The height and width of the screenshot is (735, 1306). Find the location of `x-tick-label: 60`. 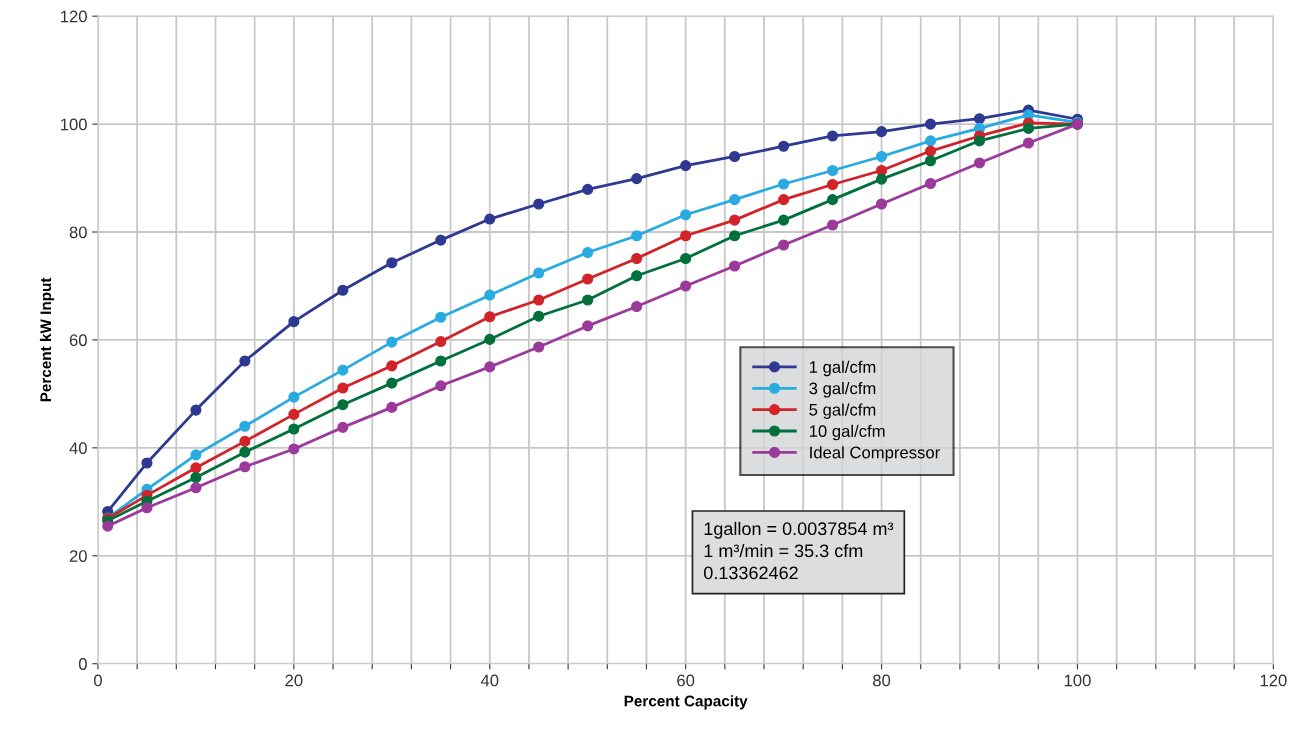

x-tick-label: 60 is located at coordinates (686, 680).